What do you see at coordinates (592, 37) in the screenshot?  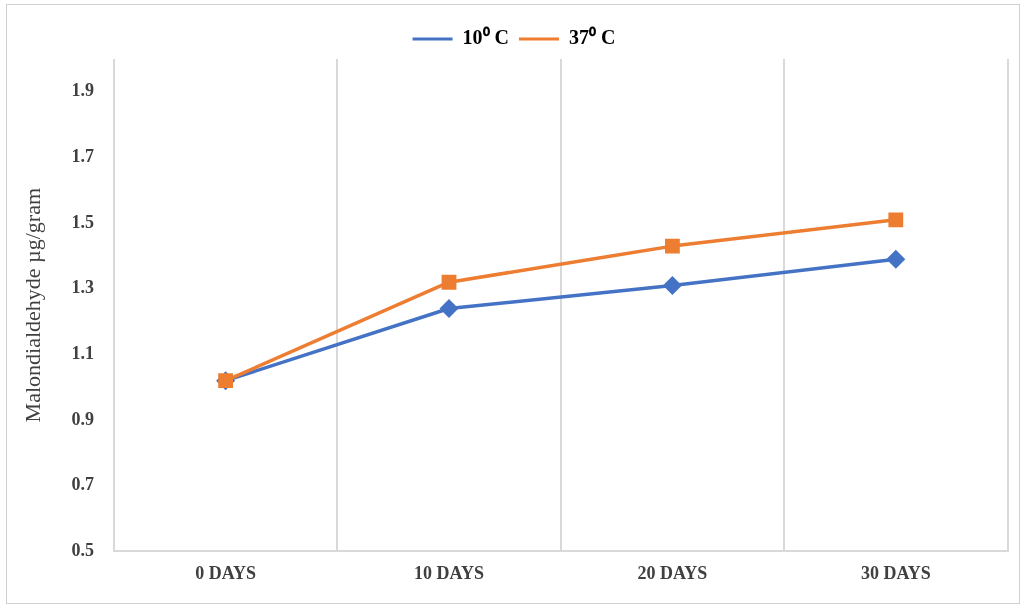 I see `legend-label: 37⁰ C` at bounding box center [592, 37].